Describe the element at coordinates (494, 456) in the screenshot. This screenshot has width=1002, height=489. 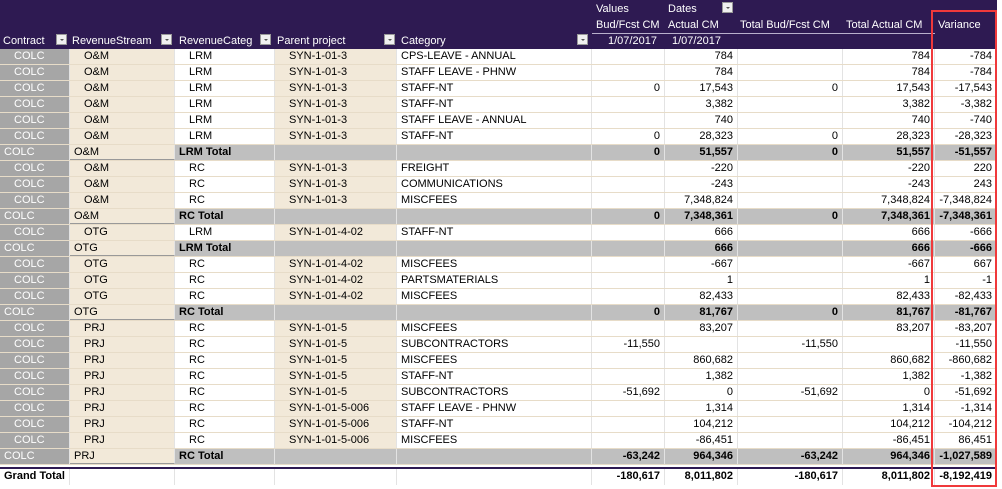
I see `cell-category` at that location.